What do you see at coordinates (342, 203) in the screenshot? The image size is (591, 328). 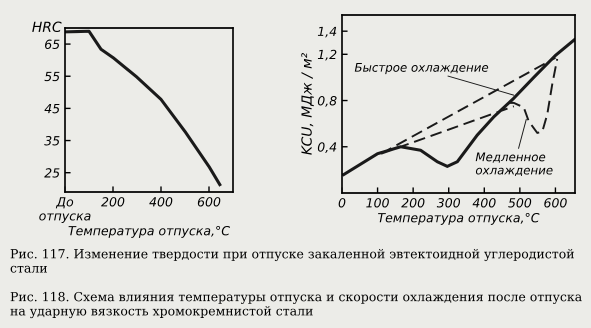 I see `x-tick-label: 0` at bounding box center [342, 203].